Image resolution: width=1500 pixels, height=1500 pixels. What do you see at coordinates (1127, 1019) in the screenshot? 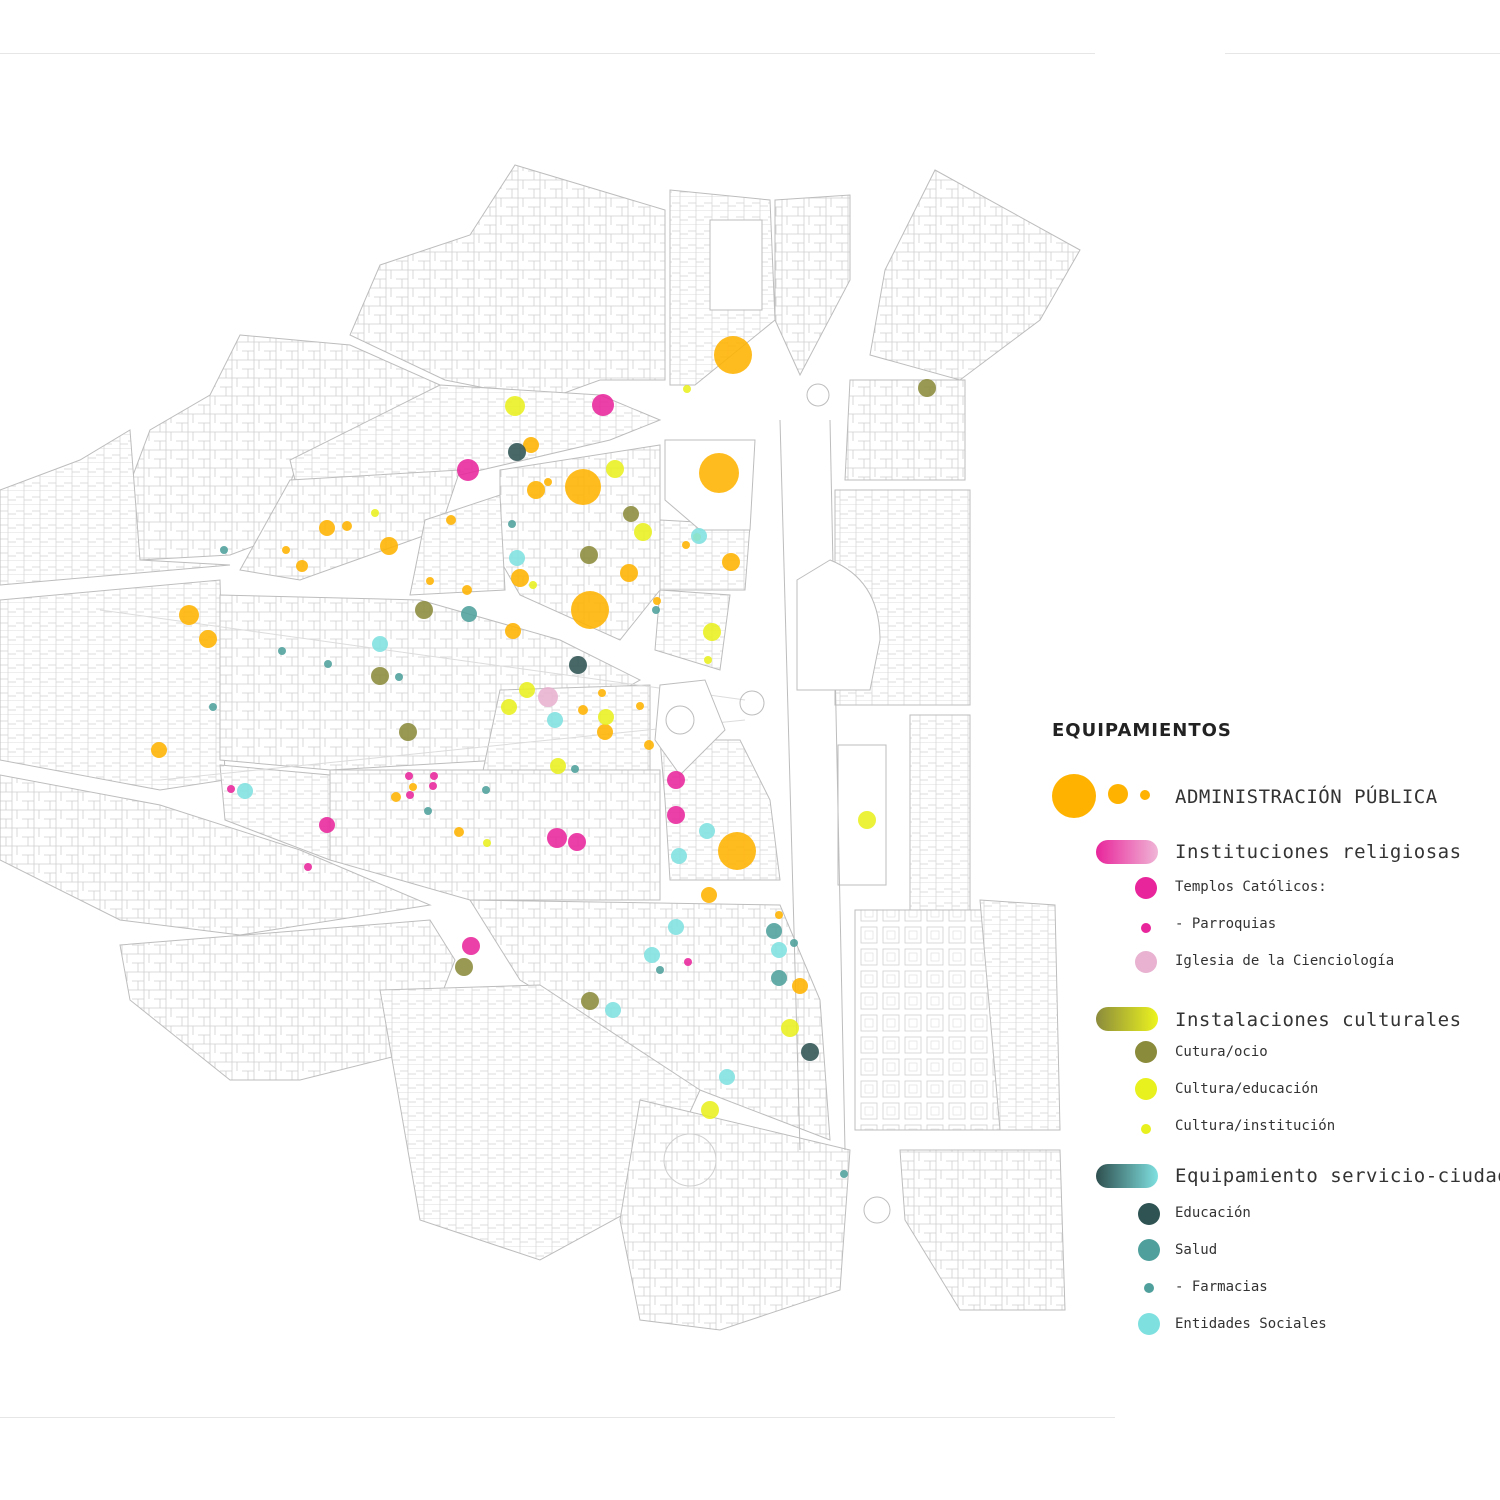
I see `legend-cultural-swatch` at bounding box center [1127, 1019].